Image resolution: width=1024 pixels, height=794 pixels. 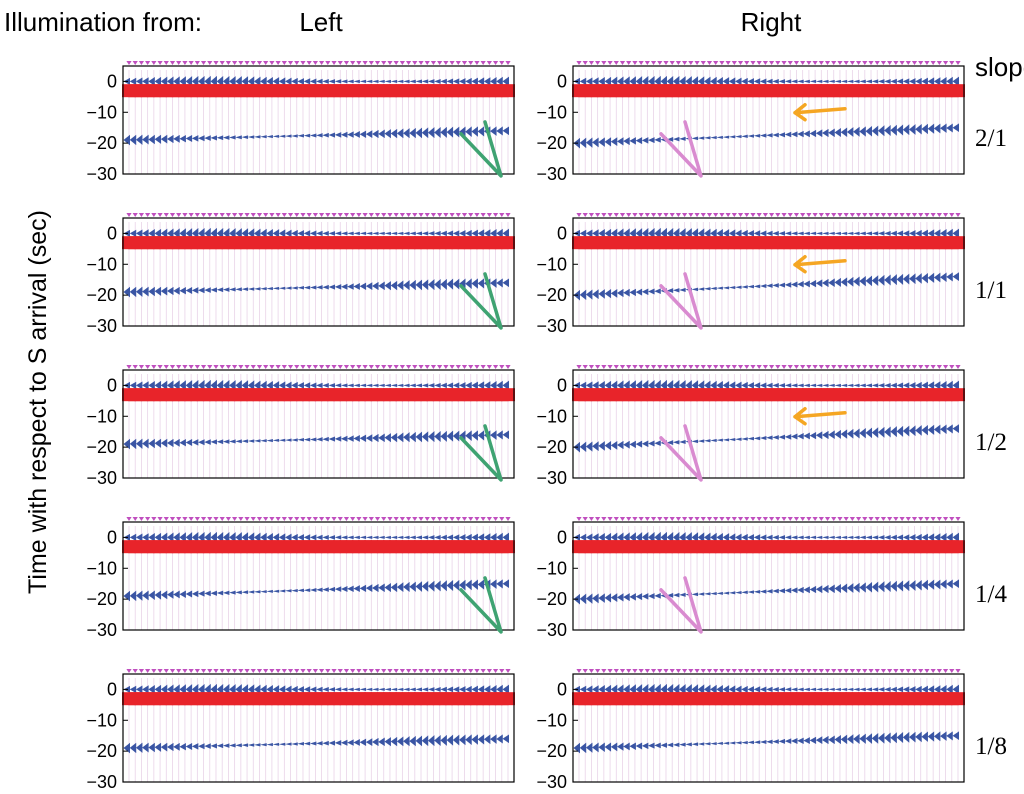 What do you see at coordinates (300, 730) in the screenshot?
I see `panel-1-8-left: 0−10−20−30` at bounding box center [300, 730].